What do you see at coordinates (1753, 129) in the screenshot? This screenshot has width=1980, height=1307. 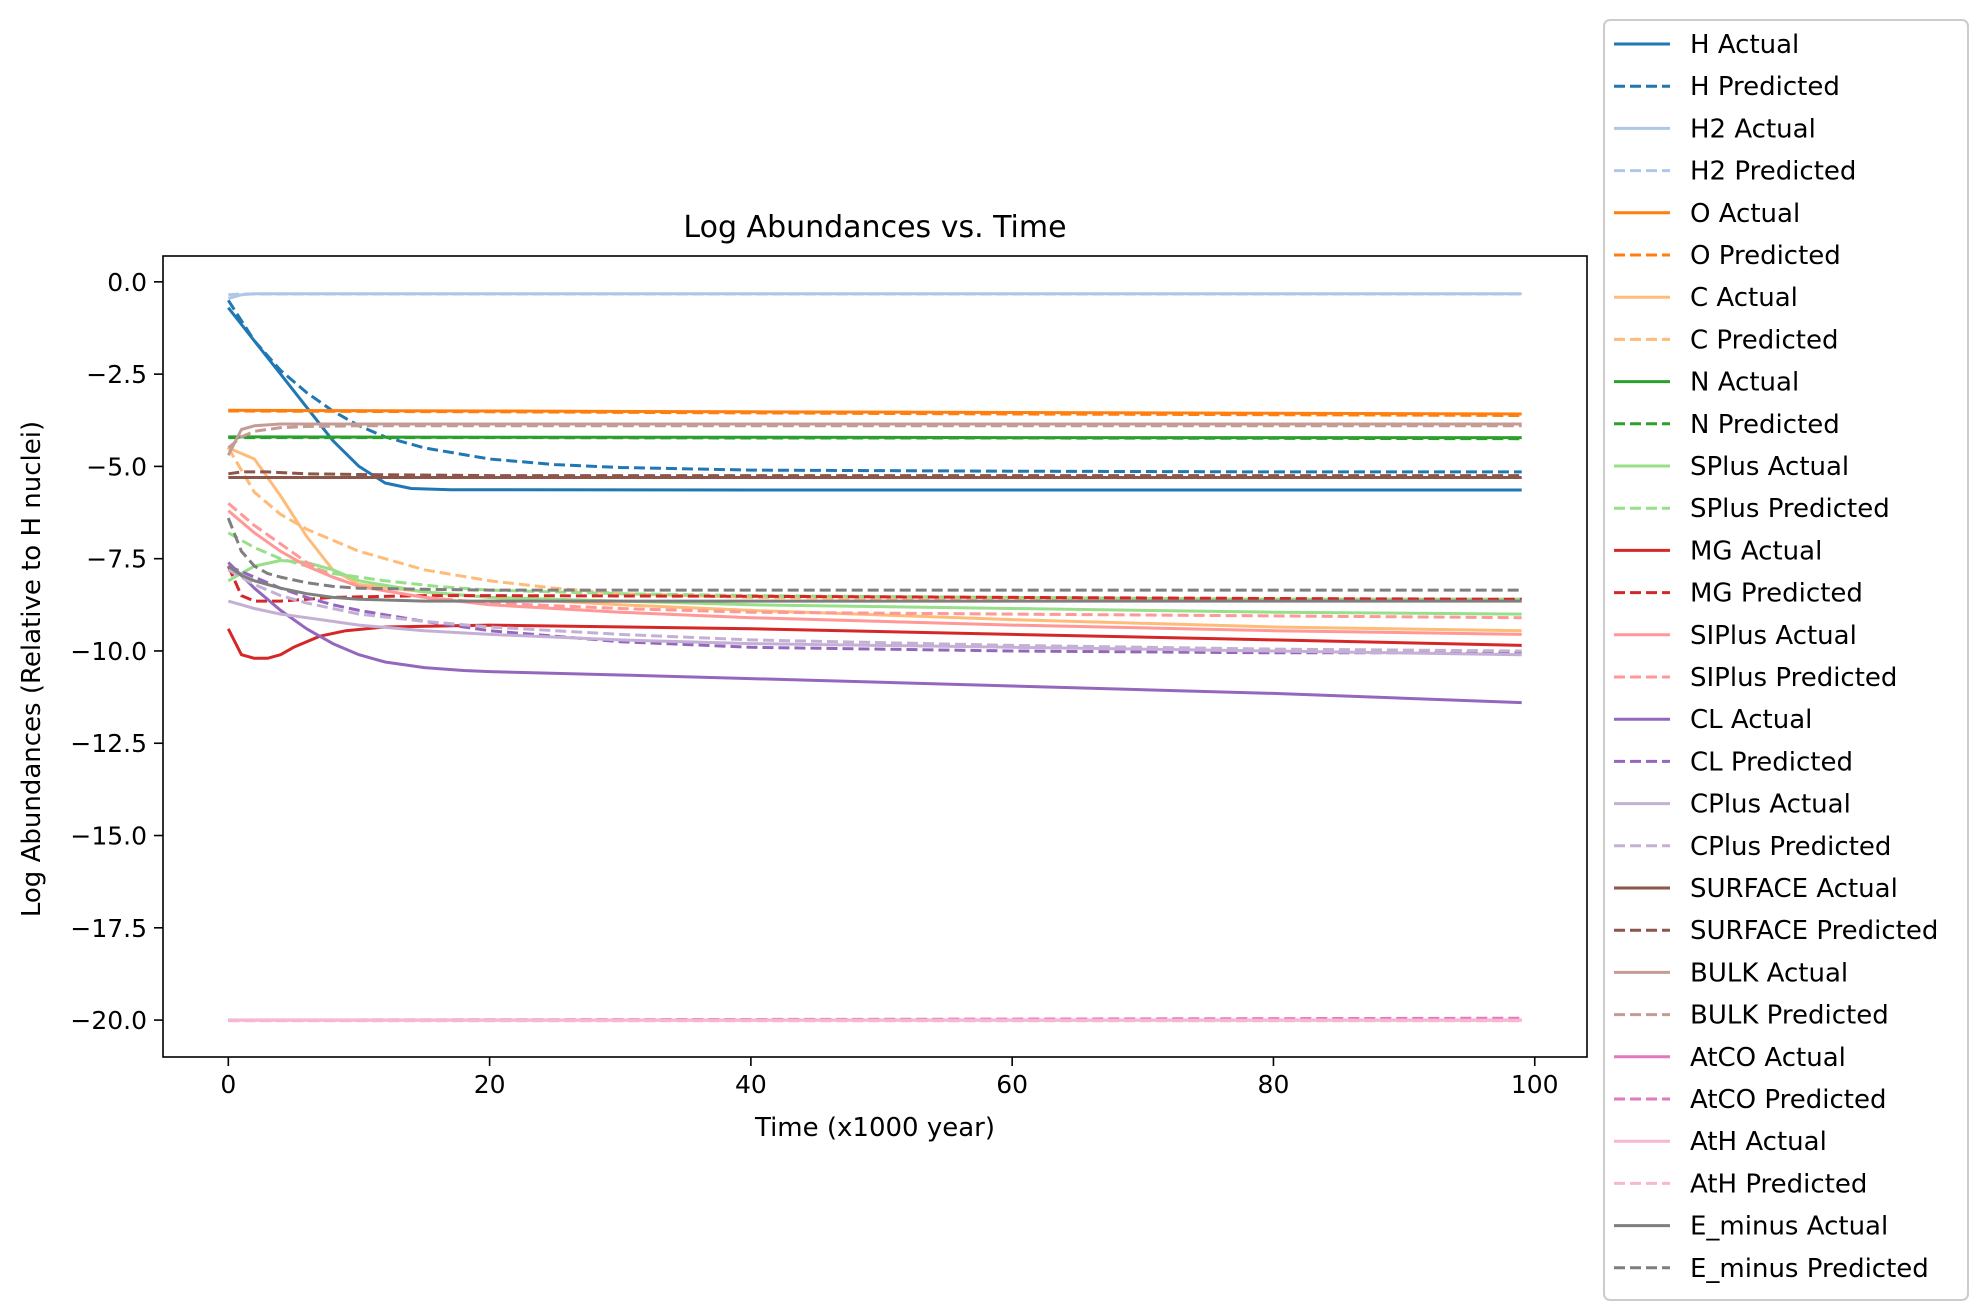 I see `legend-label: H2 Actual` at bounding box center [1753, 129].